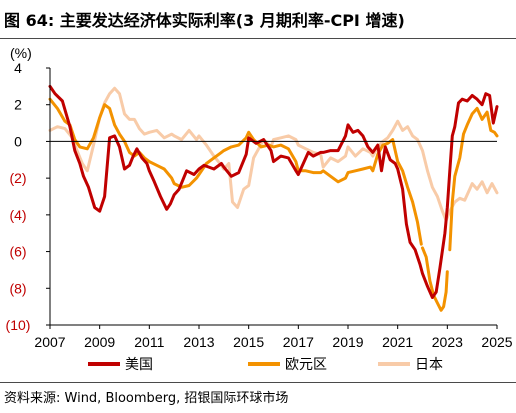  What do you see at coordinates (18, 68) in the screenshot?
I see `y-tick-label: 4` at bounding box center [18, 68].